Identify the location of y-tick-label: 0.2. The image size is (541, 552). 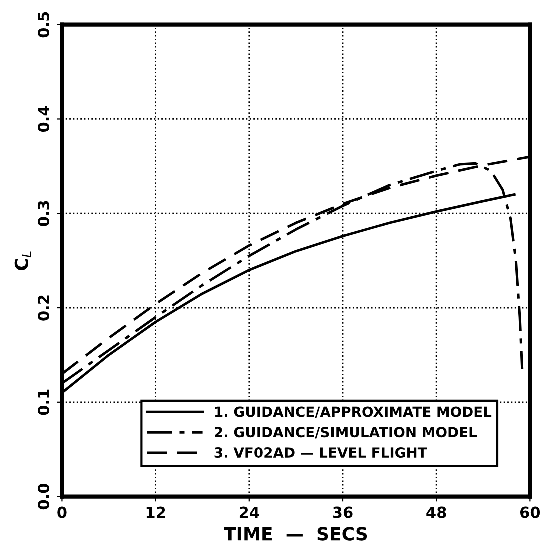
(44, 308).